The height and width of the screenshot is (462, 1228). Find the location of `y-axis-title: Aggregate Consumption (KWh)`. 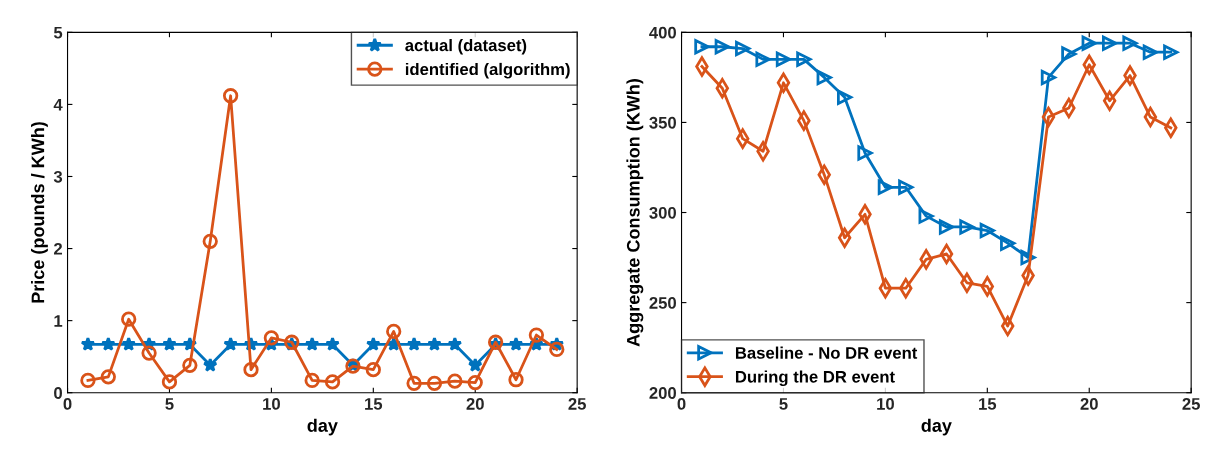

y-axis-title: Aggregate Consumption (KWh) is located at coordinates (635, 213).